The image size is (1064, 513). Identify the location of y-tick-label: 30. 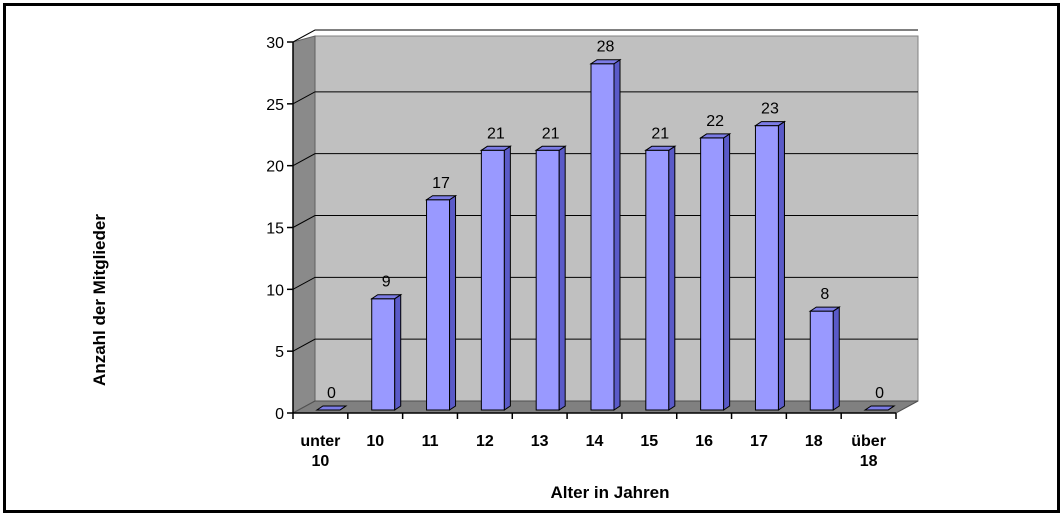
(275, 43).